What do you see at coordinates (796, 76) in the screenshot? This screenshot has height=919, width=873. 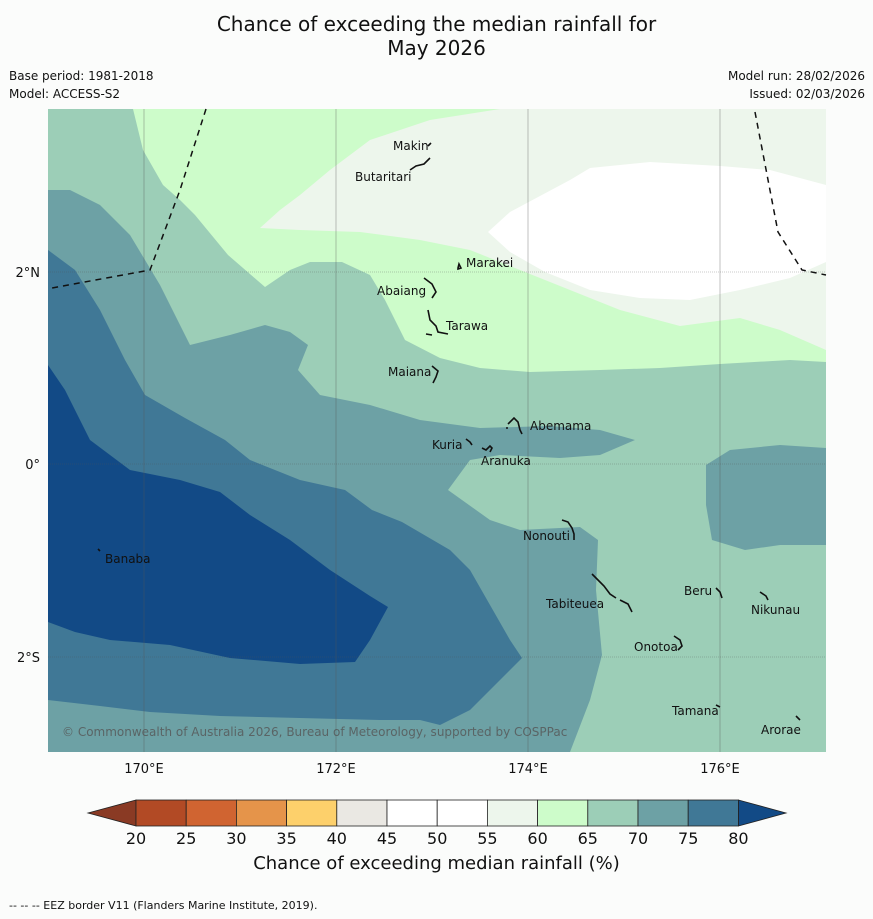 I see `model-run: Model run: 28/02/2026` at bounding box center [796, 76].